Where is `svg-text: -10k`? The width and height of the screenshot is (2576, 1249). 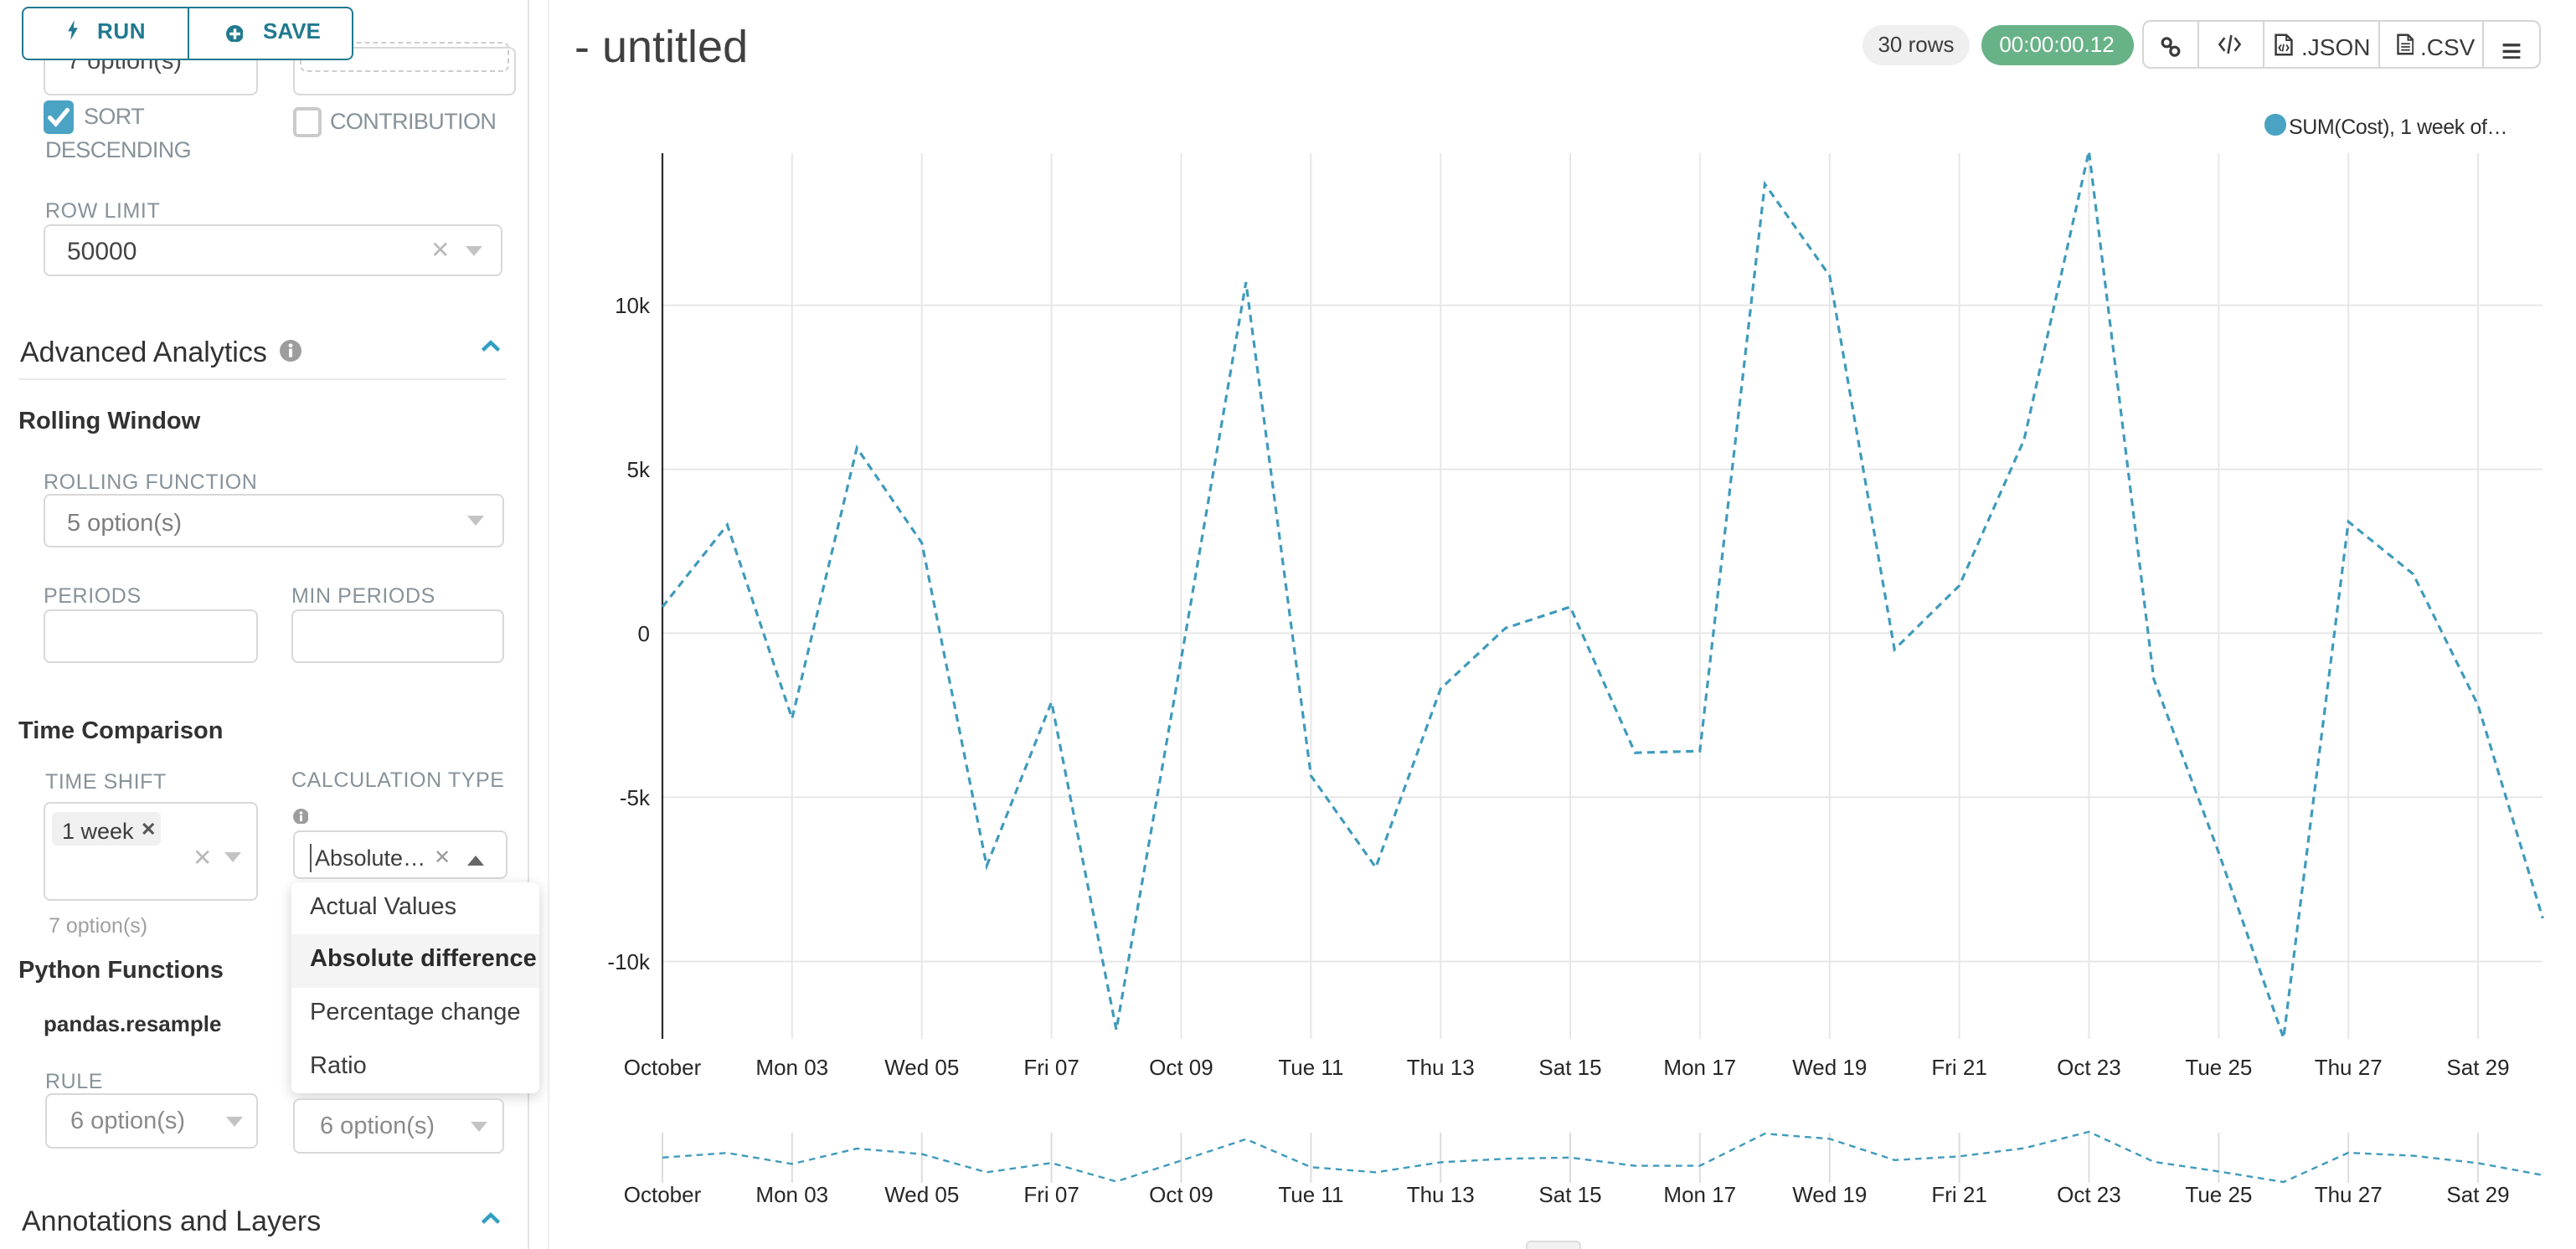 svg-text: -10k is located at coordinates (629, 961).